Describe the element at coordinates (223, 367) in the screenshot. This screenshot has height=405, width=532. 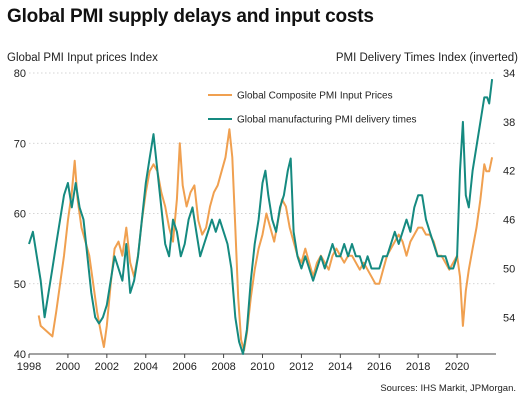
I see `x-tick-label: 2008` at that location.